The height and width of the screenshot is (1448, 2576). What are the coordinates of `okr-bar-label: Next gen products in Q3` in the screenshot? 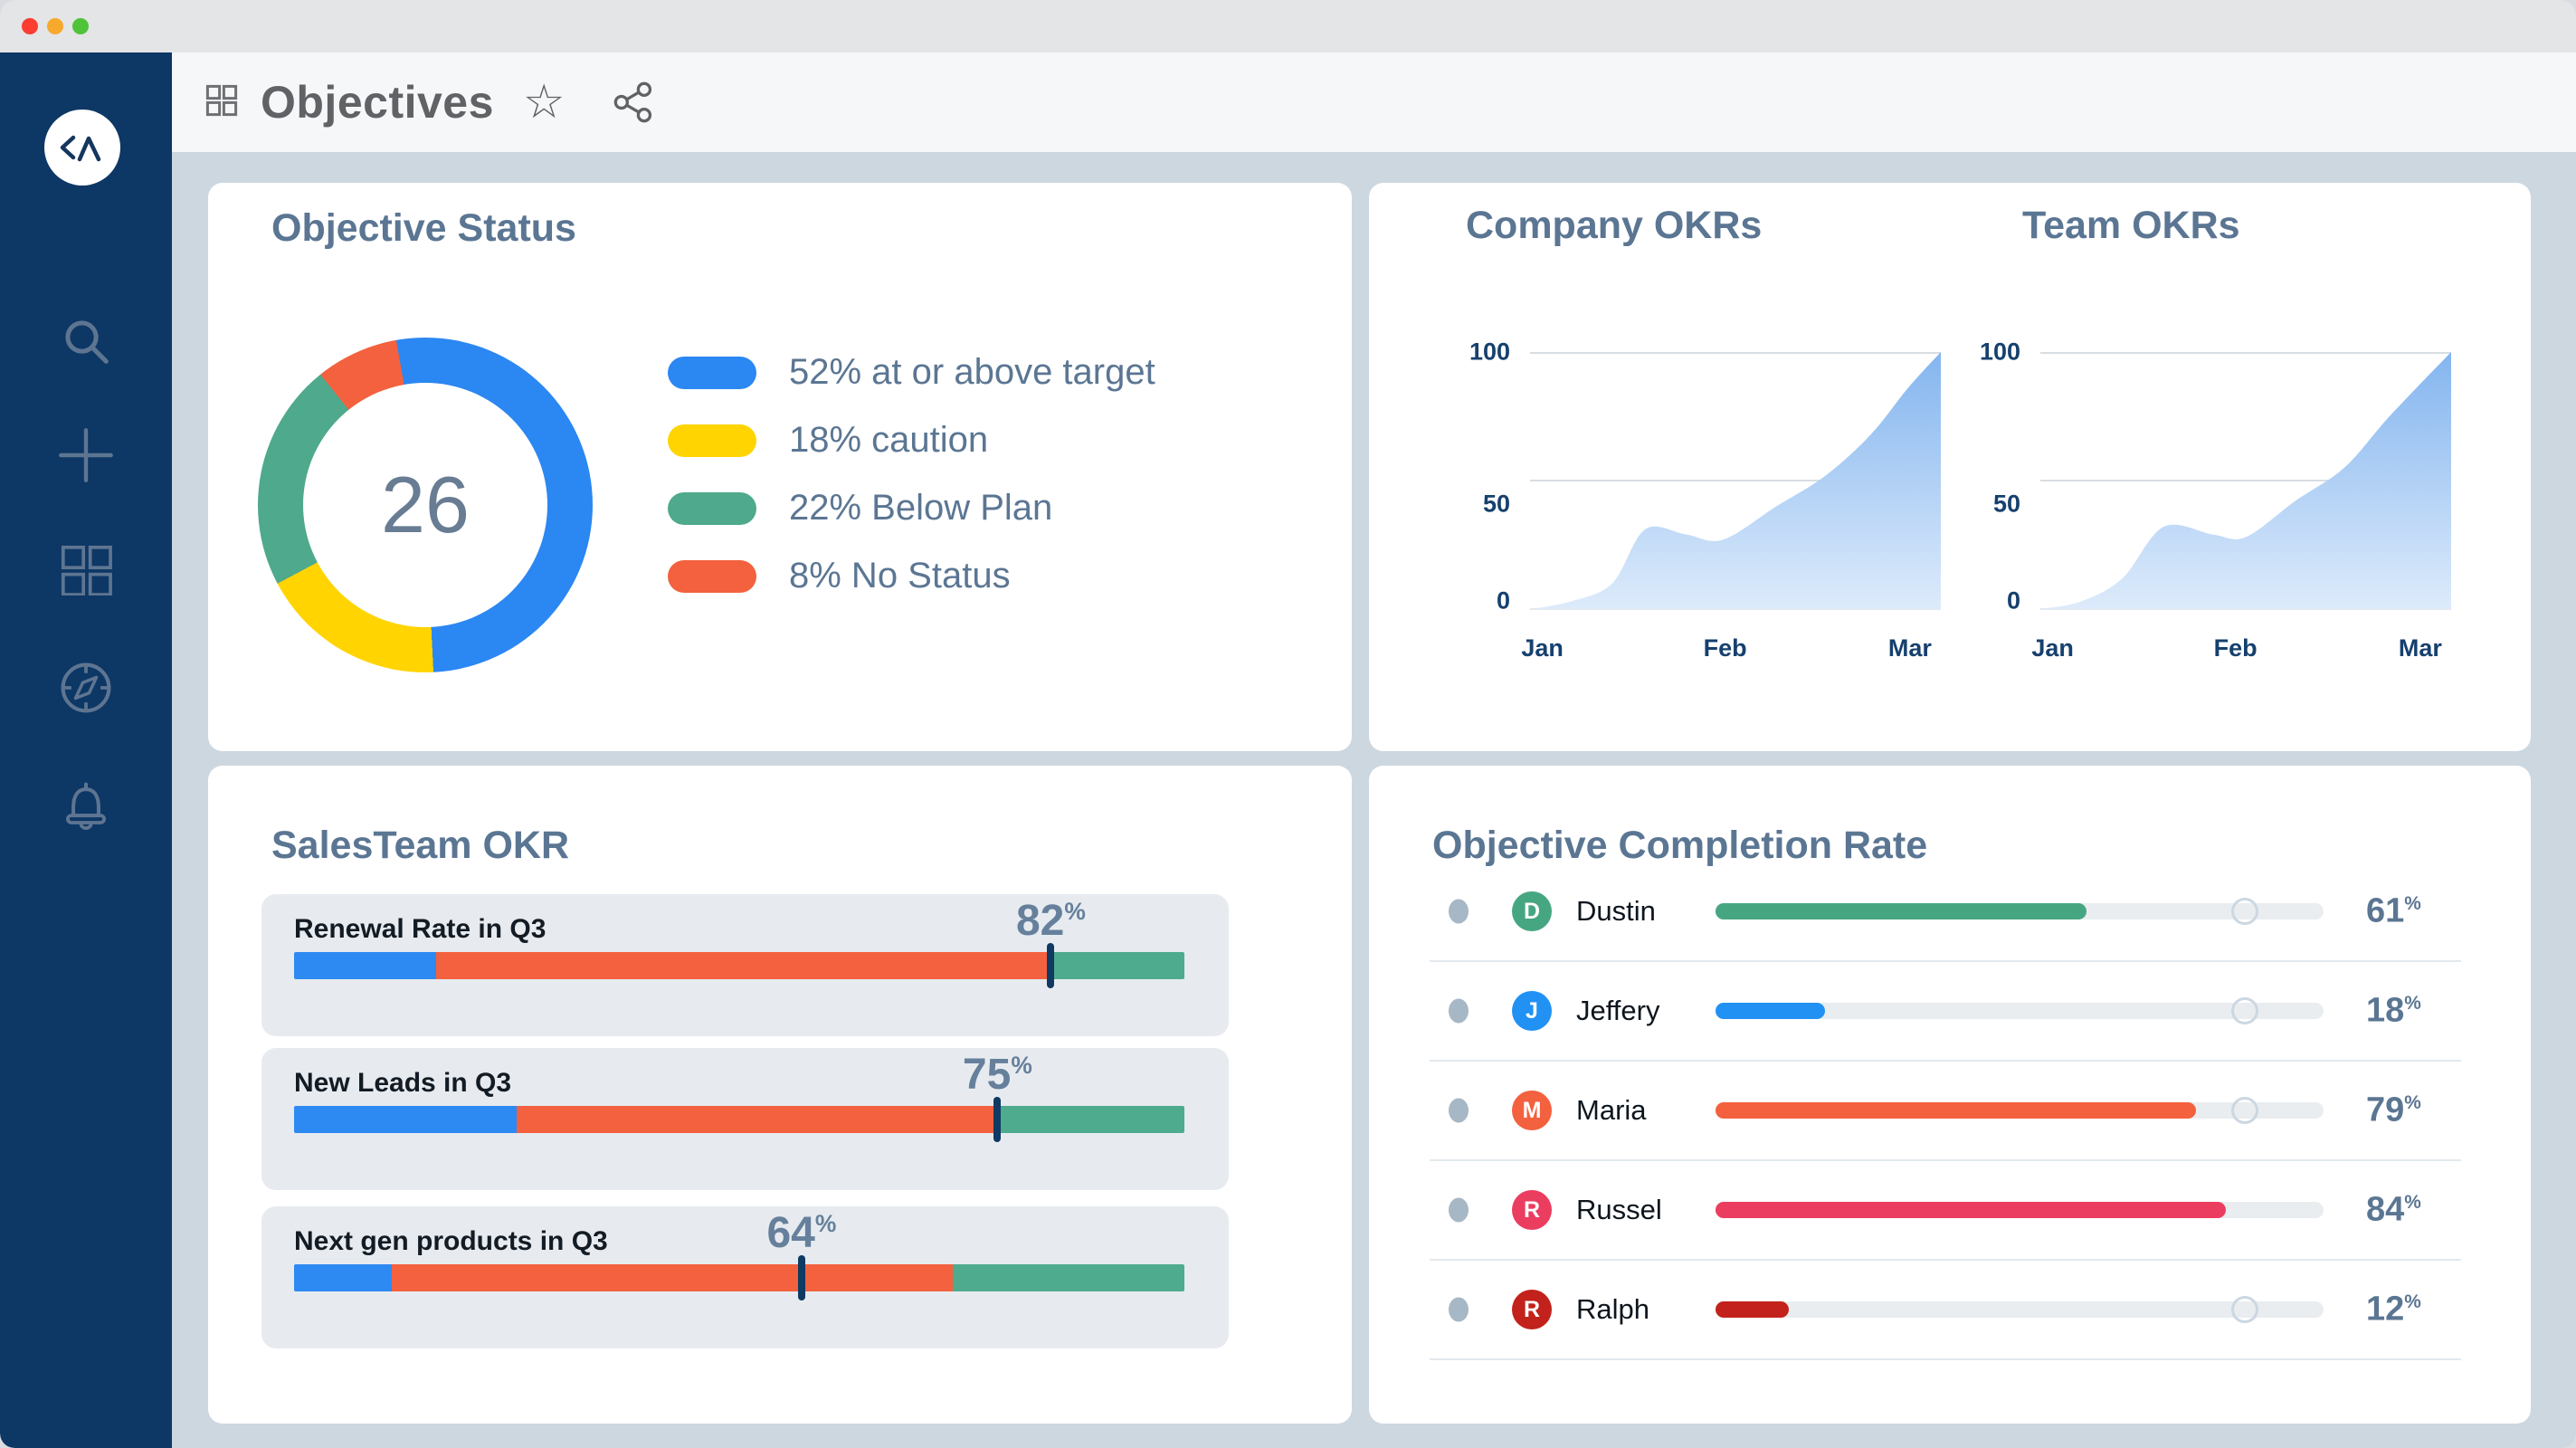 It's located at (451, 1241).